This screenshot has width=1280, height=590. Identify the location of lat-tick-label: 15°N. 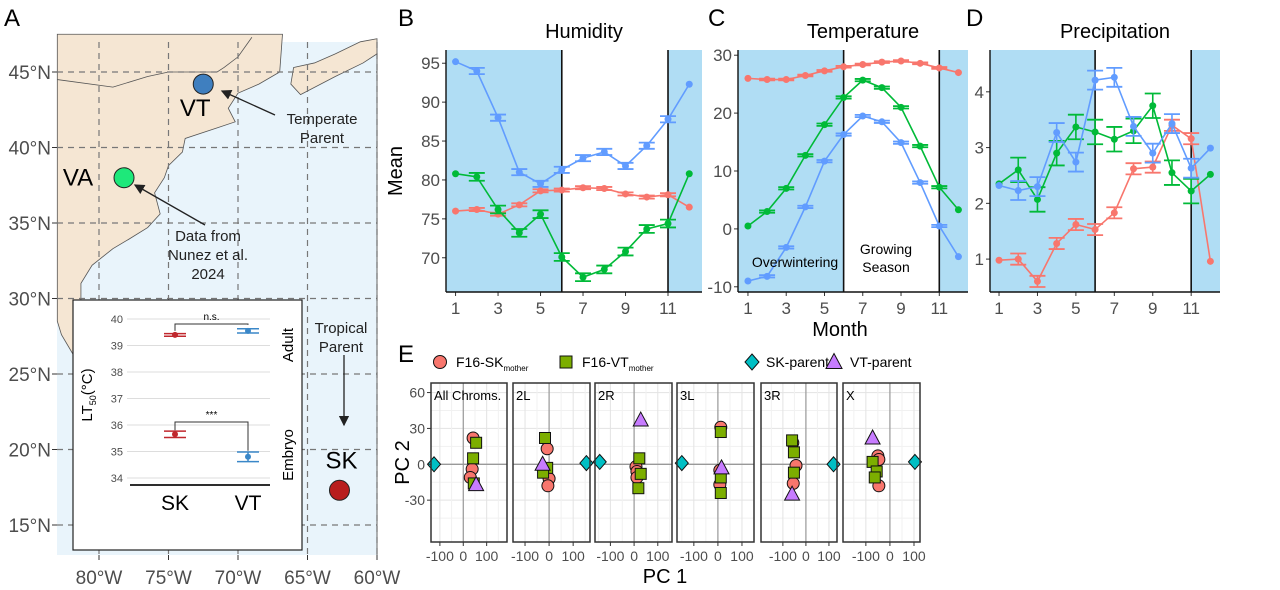
(30, 526).